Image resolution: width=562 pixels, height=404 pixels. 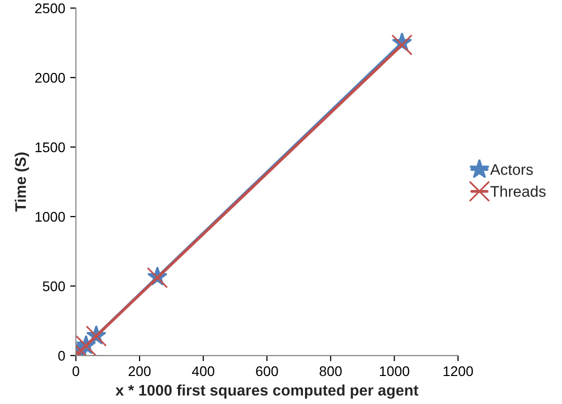 What do you see at coordinates (511, 169) in the screenshot?
I see `legend-label: Actors` at bounding box center [511, 169].